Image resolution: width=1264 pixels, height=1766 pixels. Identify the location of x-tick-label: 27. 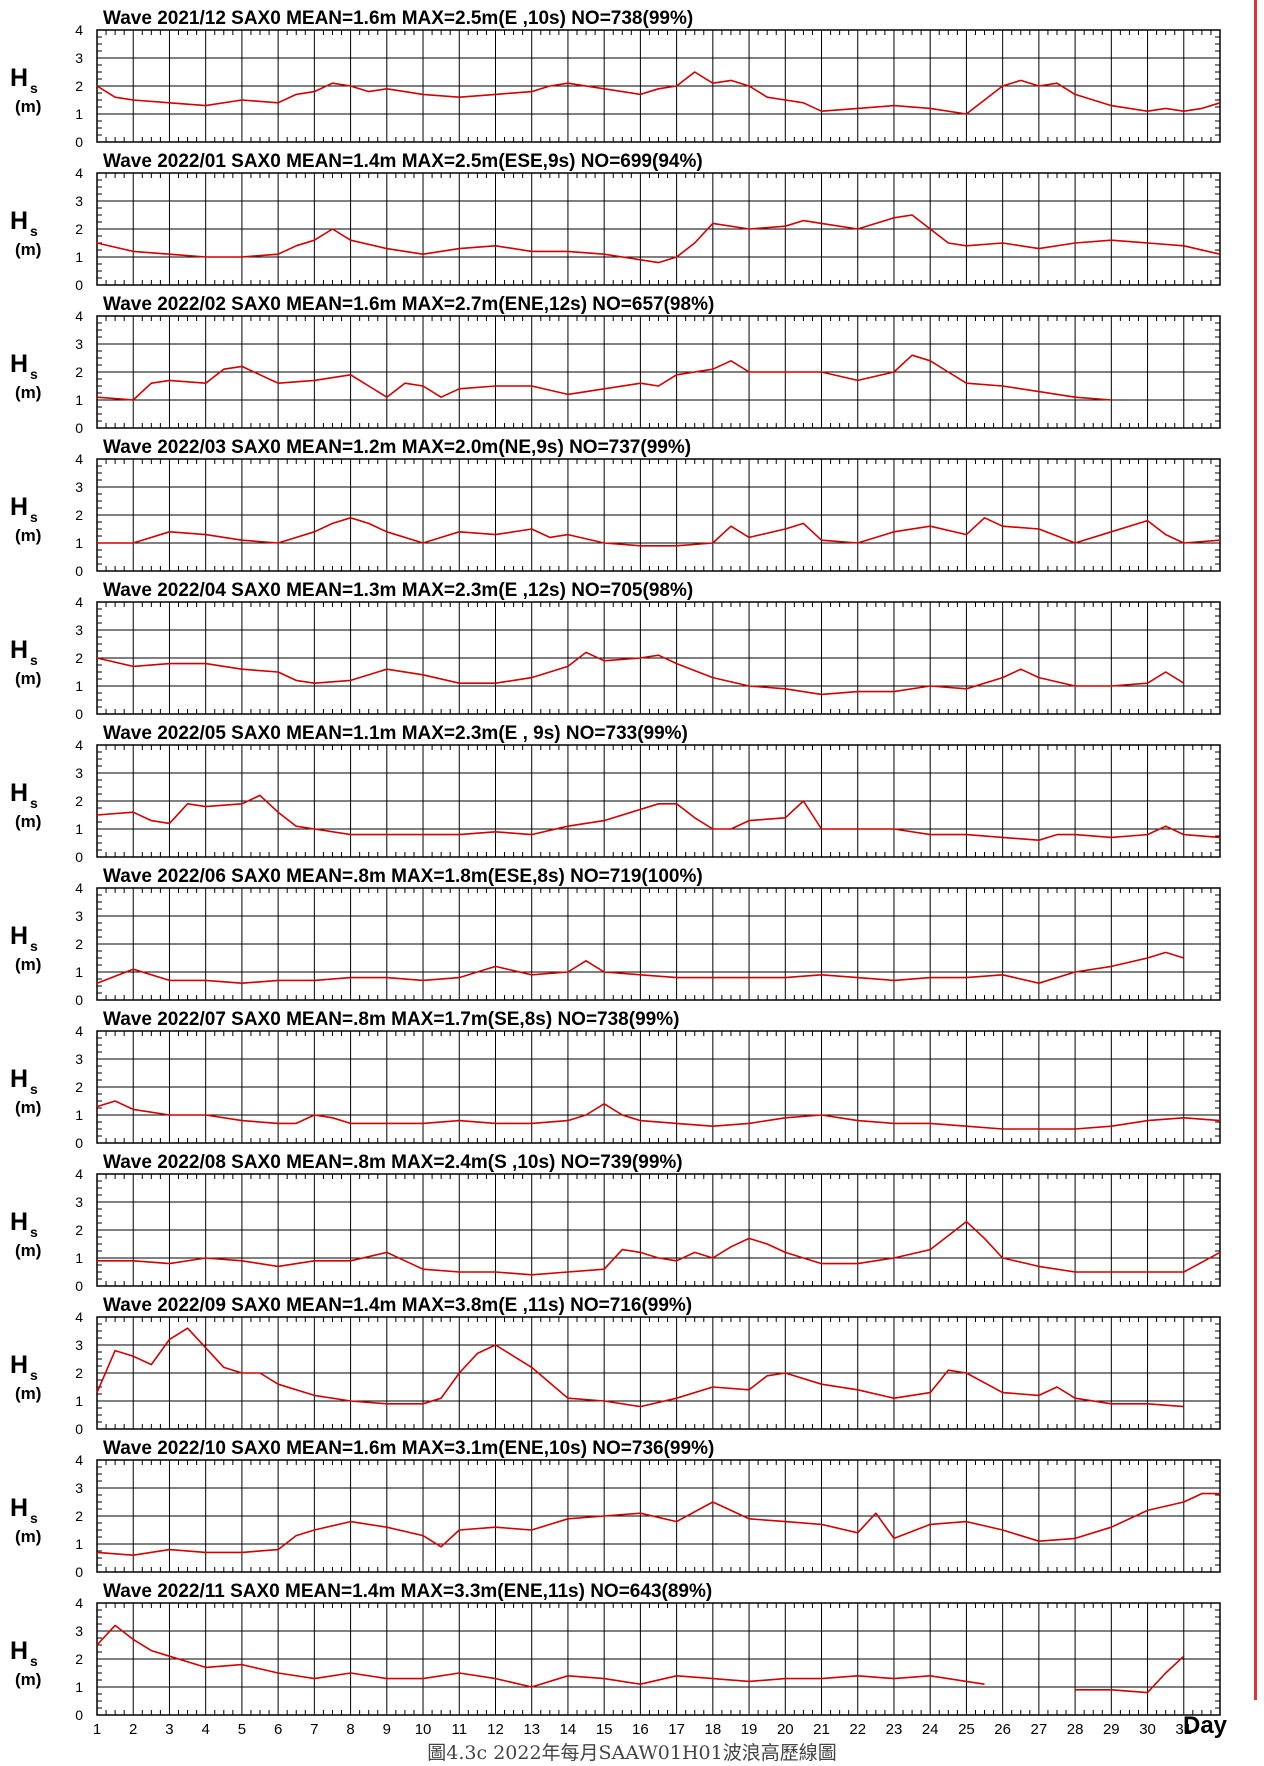
(1039, 1729).